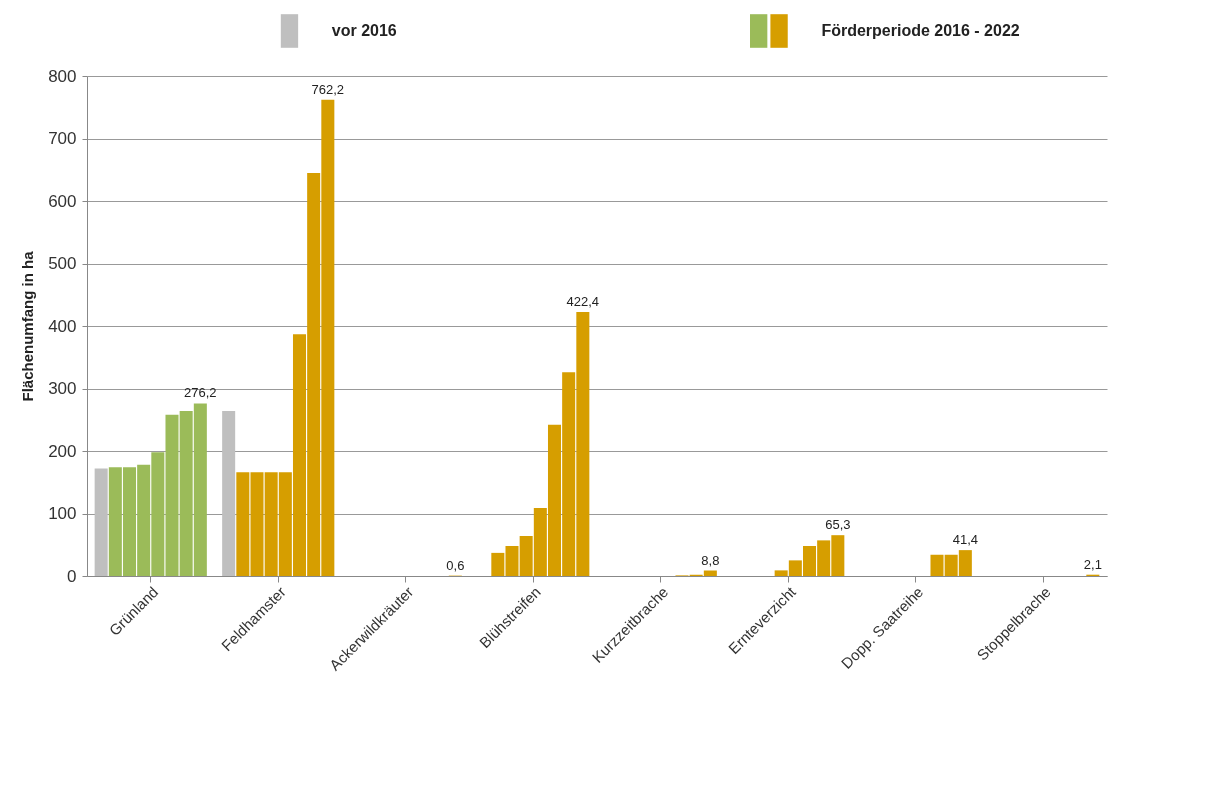  I want to click on data-label: 2,1, so click(1092, 564).